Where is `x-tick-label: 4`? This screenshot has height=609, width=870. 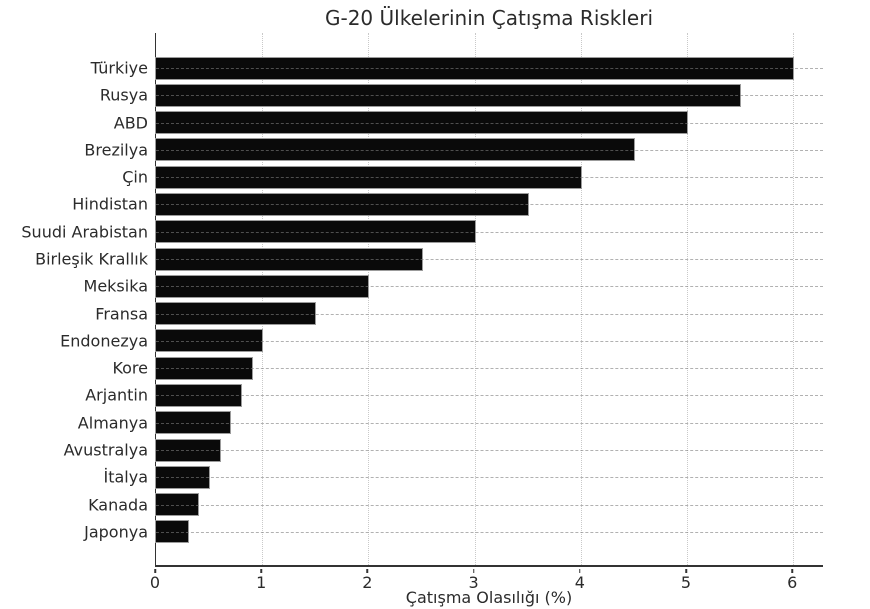 x-tick-label: 4 is located at coordinates (579, 582).